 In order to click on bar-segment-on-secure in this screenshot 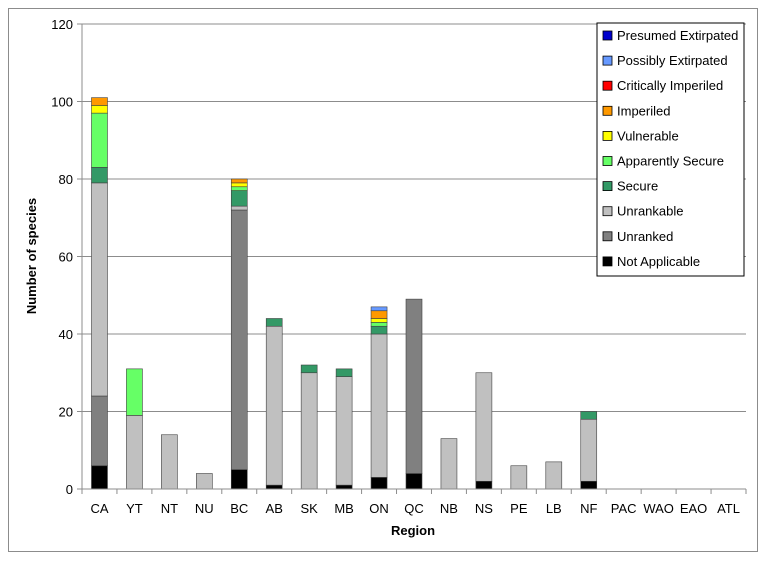, I will do `click(379, 330)`.